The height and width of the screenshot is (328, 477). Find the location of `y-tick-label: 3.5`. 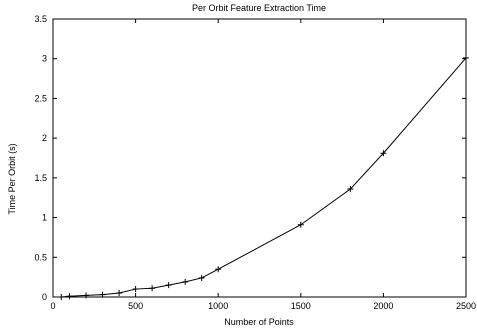

y-tick-label: 3.5 is located at coordinates (40, 19).